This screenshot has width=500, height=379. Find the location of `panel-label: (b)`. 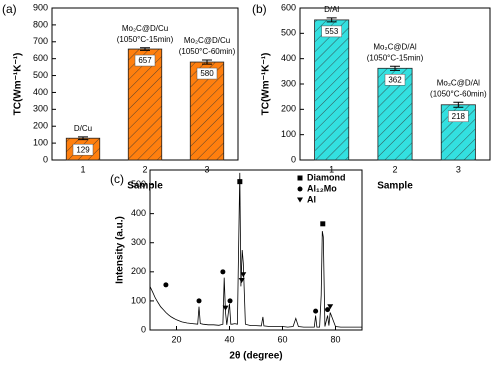

panel-label: (b) is located at coordinates (259, 9).